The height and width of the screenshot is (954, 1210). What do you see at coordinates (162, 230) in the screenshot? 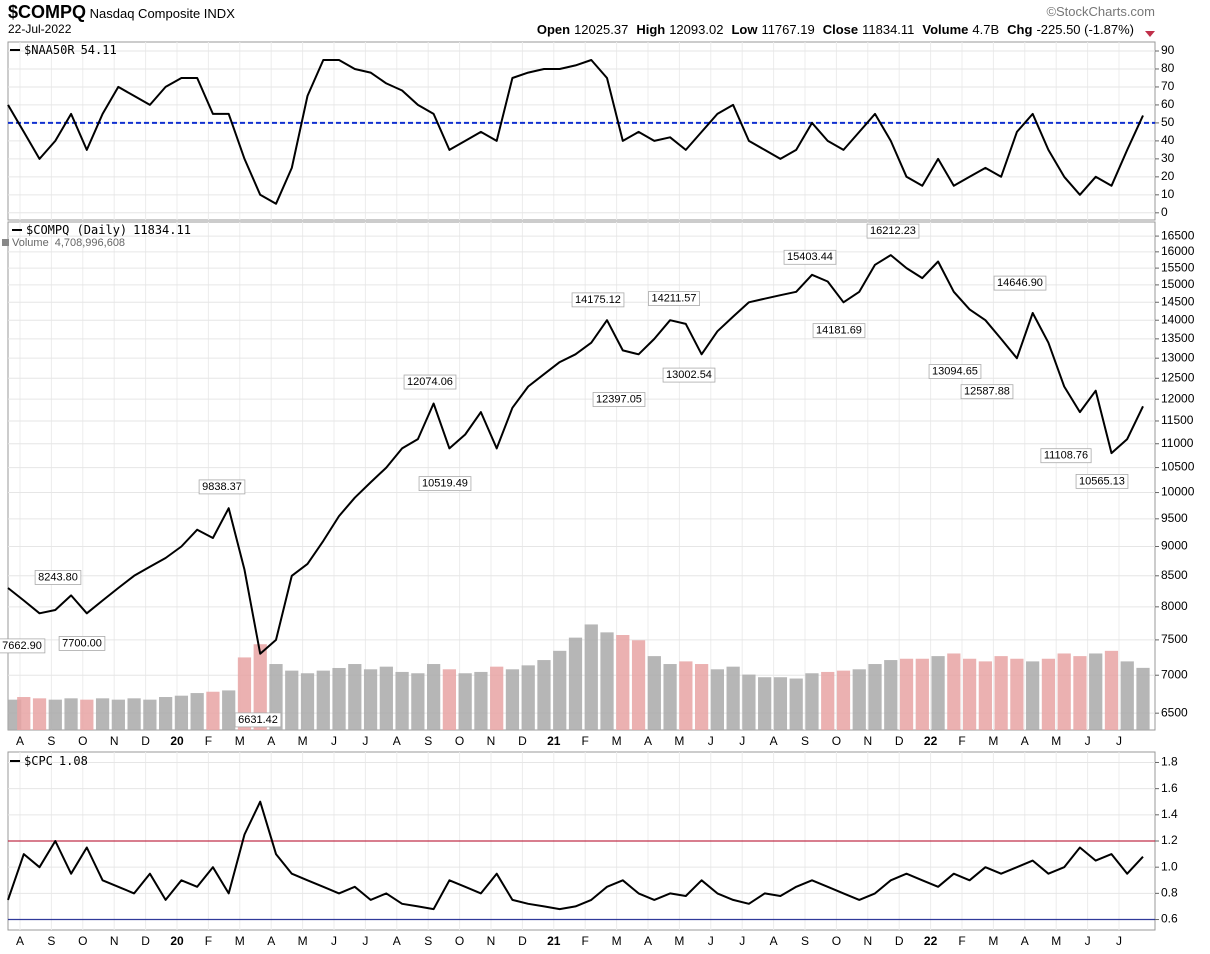
I see `legend-latest: 11834.11` at bounding box center [162, 230].